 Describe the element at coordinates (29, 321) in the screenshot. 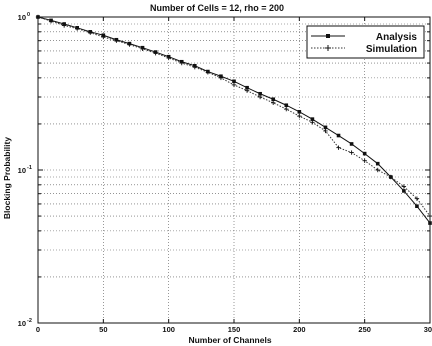

I see `y-tick-exponent: -2` at that location.